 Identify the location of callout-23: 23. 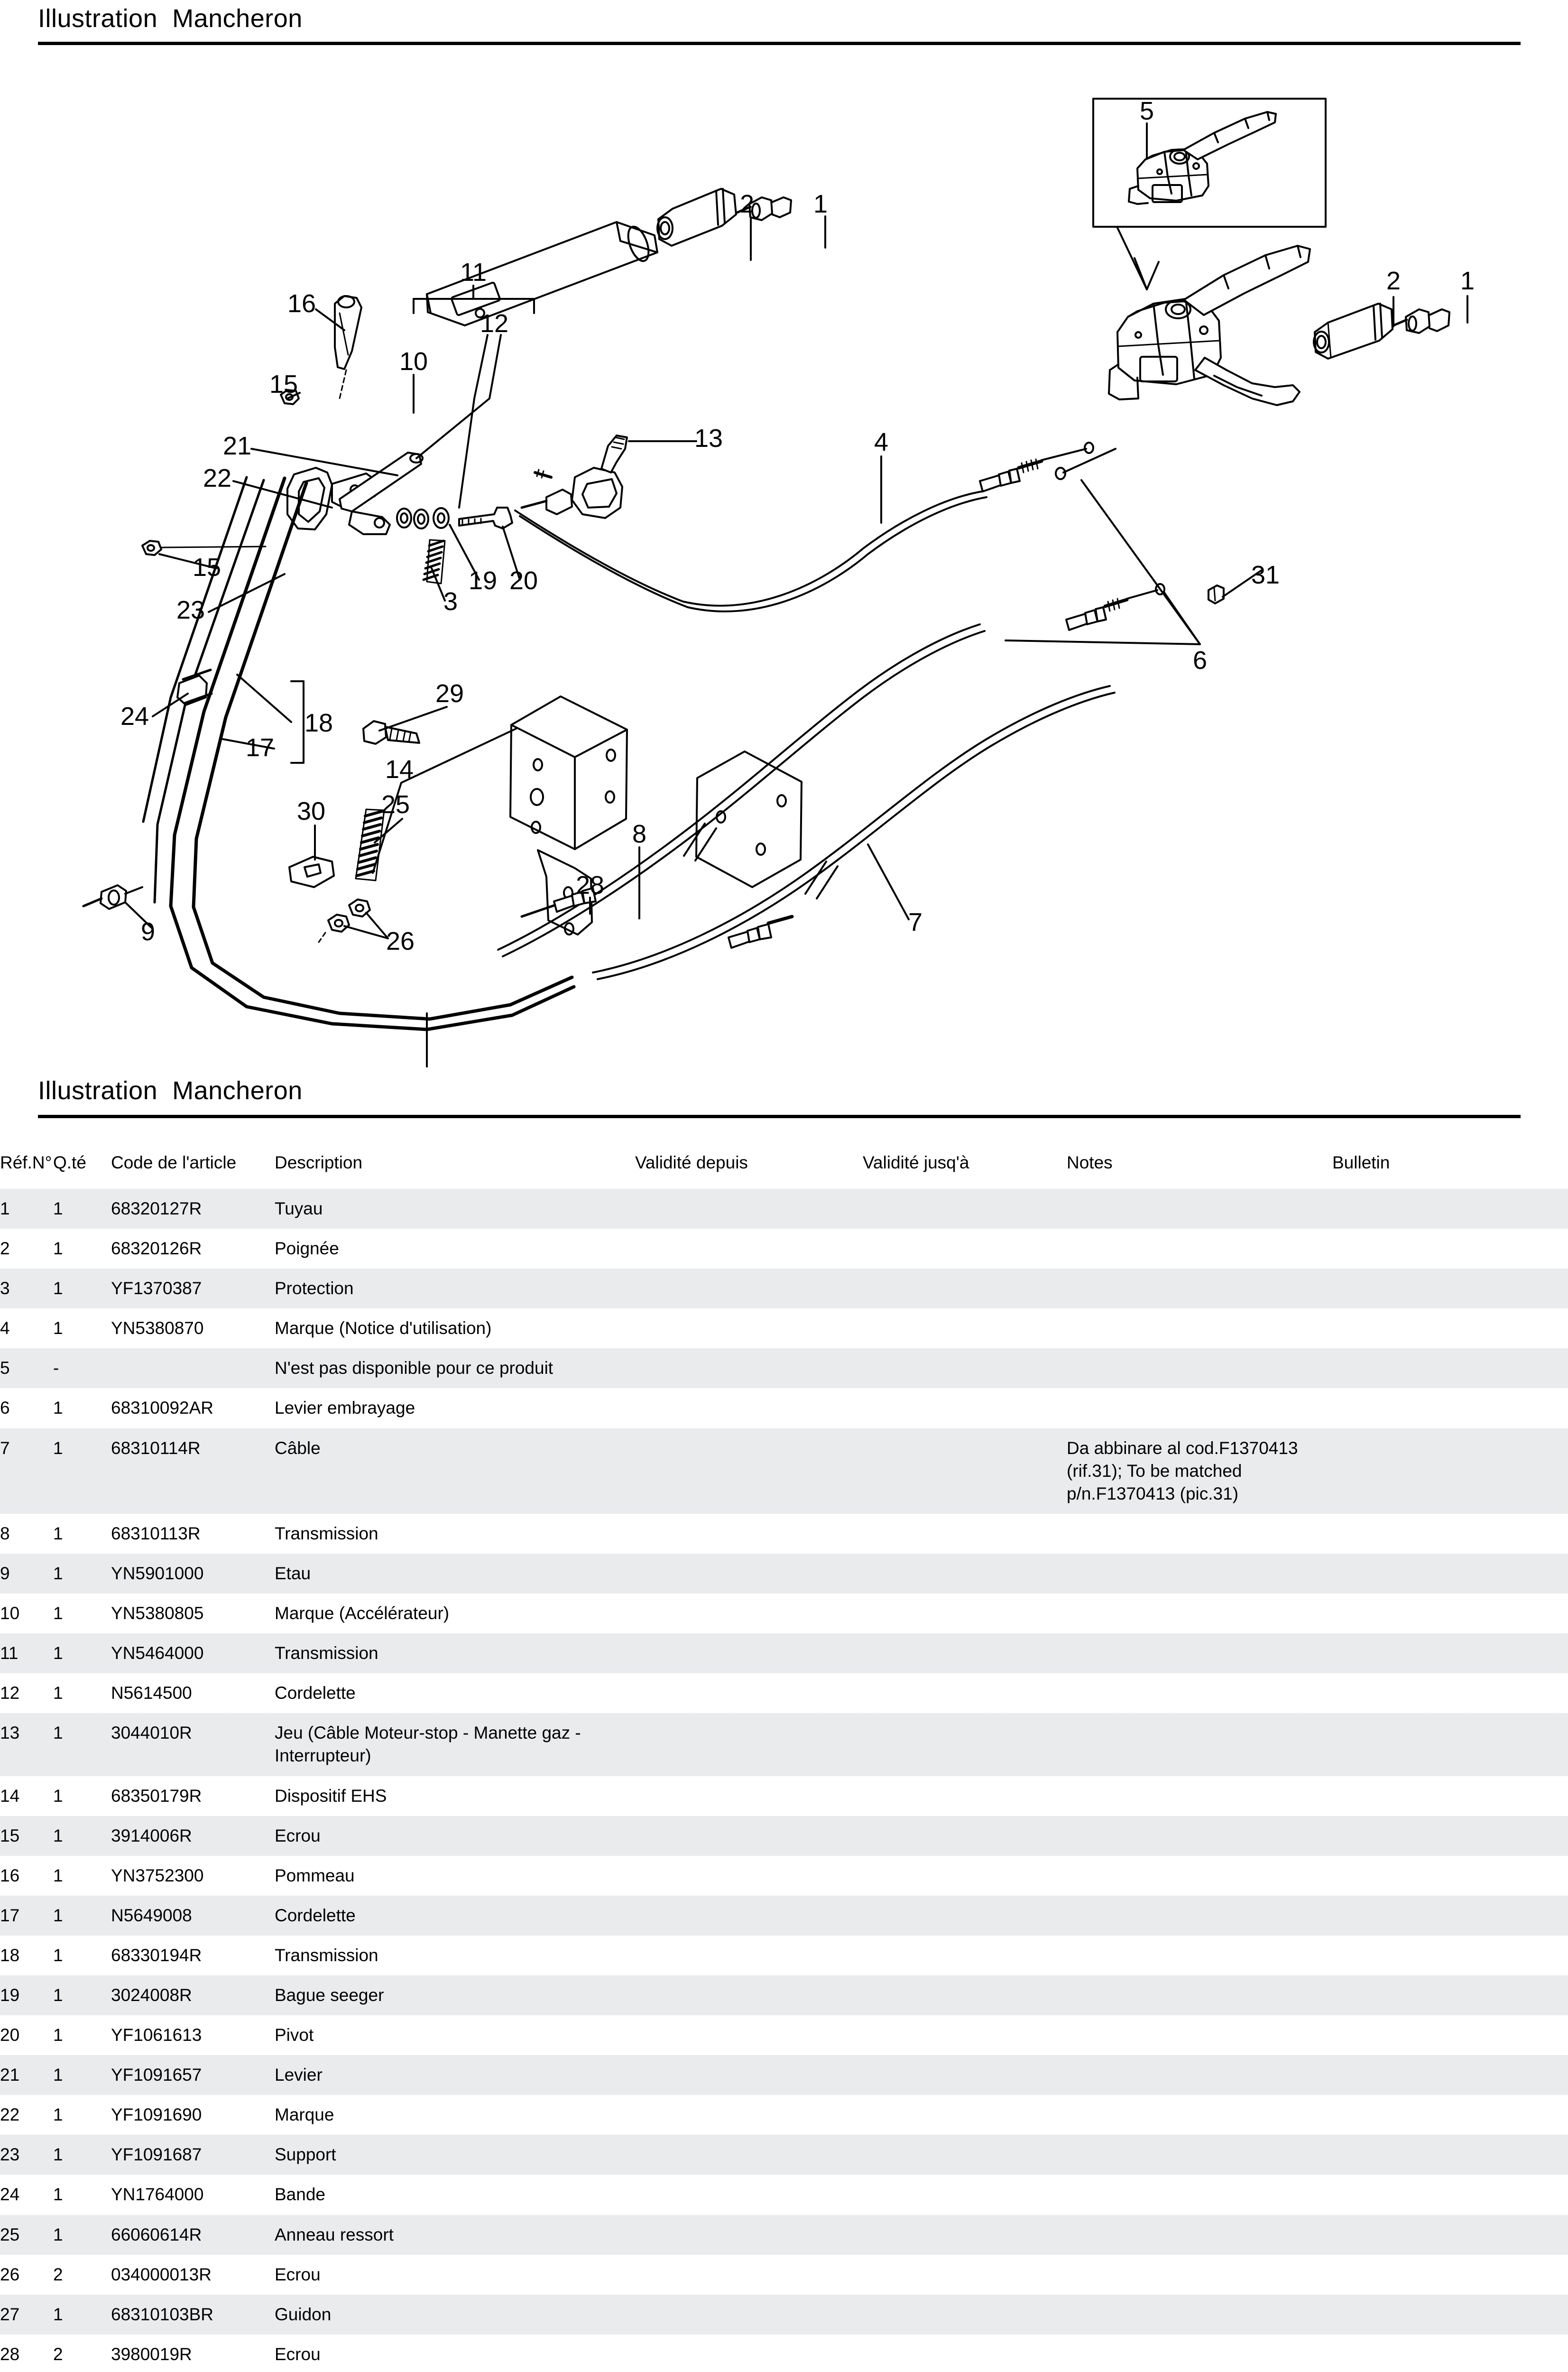
(191, 610).